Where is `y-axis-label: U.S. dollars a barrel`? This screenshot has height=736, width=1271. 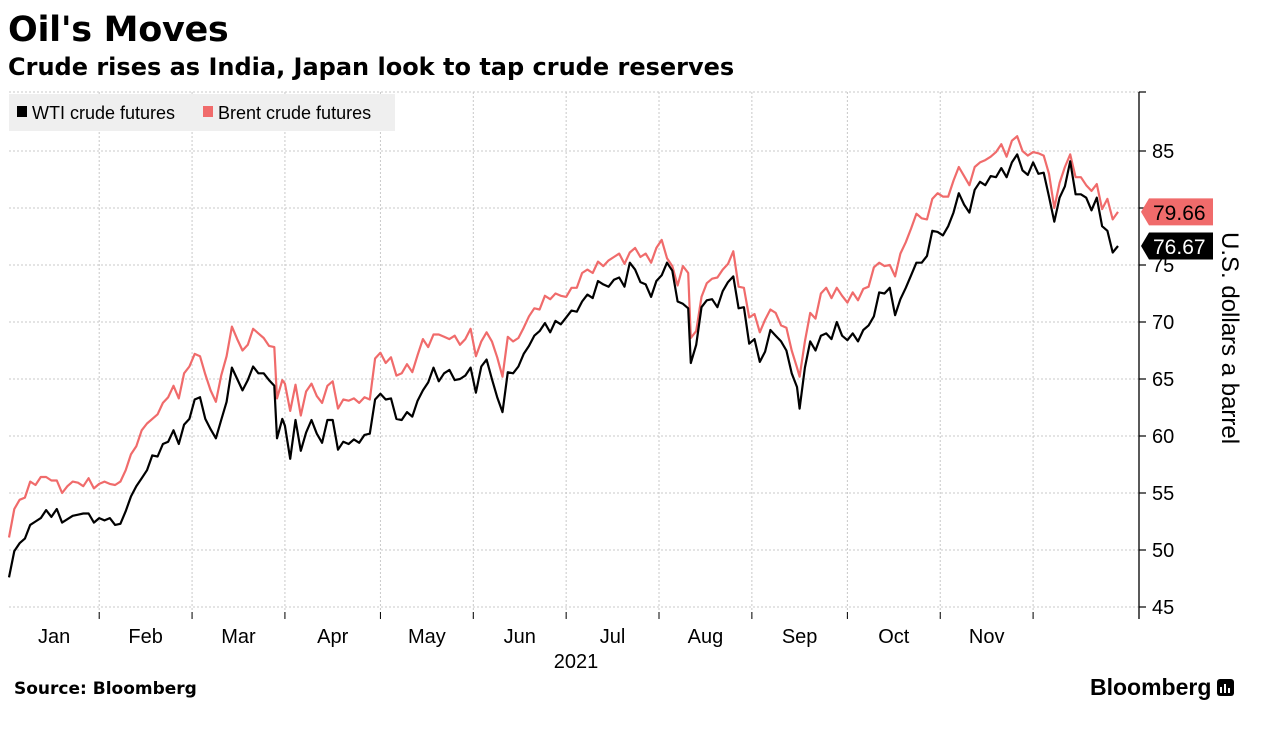
y-axis-label: U.S. dollars a barrel is located at coordinates (1229, 338).